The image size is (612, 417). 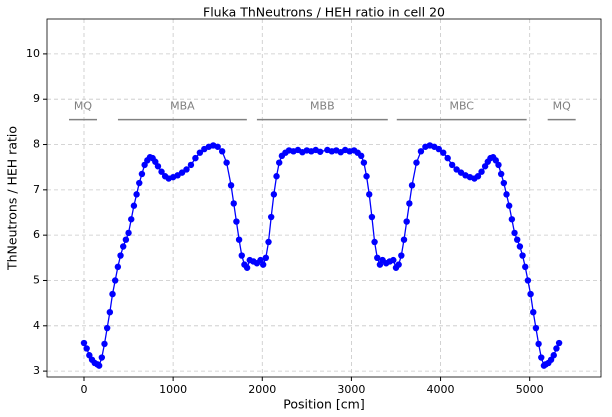 What do you see at coordinates (351, 389) in the screenshot?
I see `x-tick-label: 3000` at bounding box center [351, 389].